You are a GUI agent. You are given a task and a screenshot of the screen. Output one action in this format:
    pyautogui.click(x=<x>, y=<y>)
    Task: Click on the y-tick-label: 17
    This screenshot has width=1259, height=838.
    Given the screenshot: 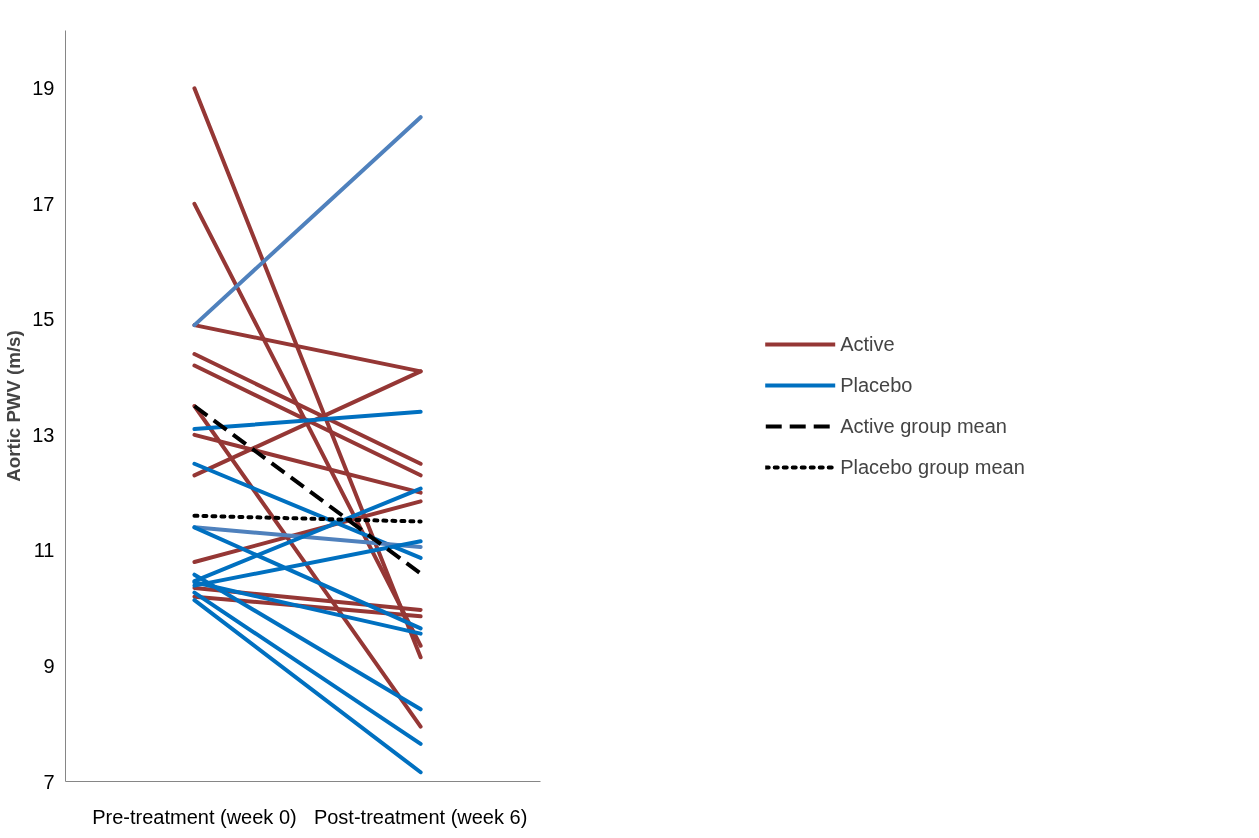 What is the action you would take?
    pyautogui.click(x=43, y=203)
    